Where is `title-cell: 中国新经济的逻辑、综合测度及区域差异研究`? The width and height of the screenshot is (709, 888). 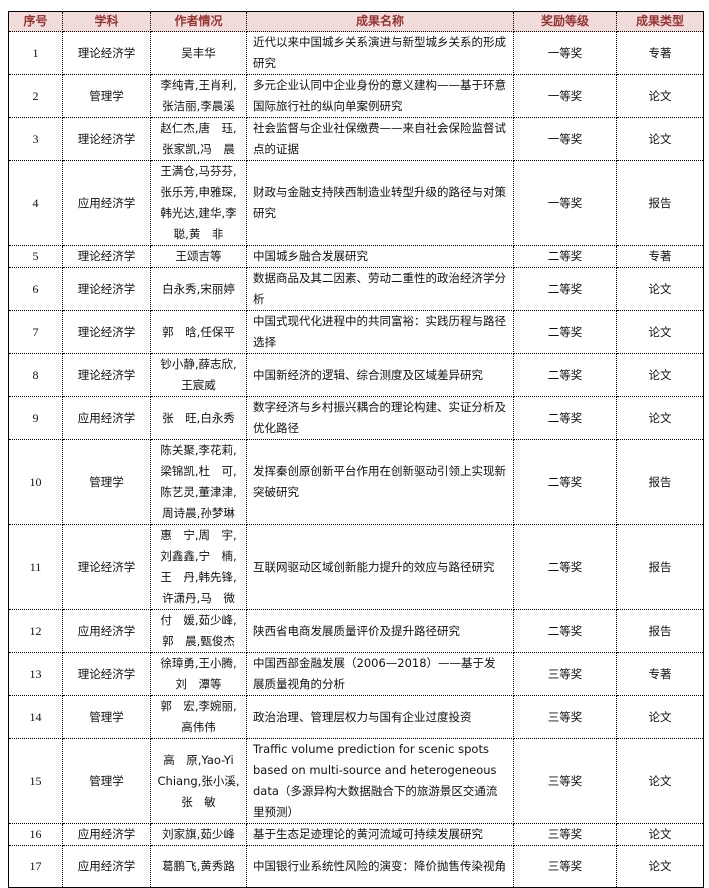 title-cell: 中国新经济的逻辑、综合测度及区域差异研究 is located at coordinates (380, 375).